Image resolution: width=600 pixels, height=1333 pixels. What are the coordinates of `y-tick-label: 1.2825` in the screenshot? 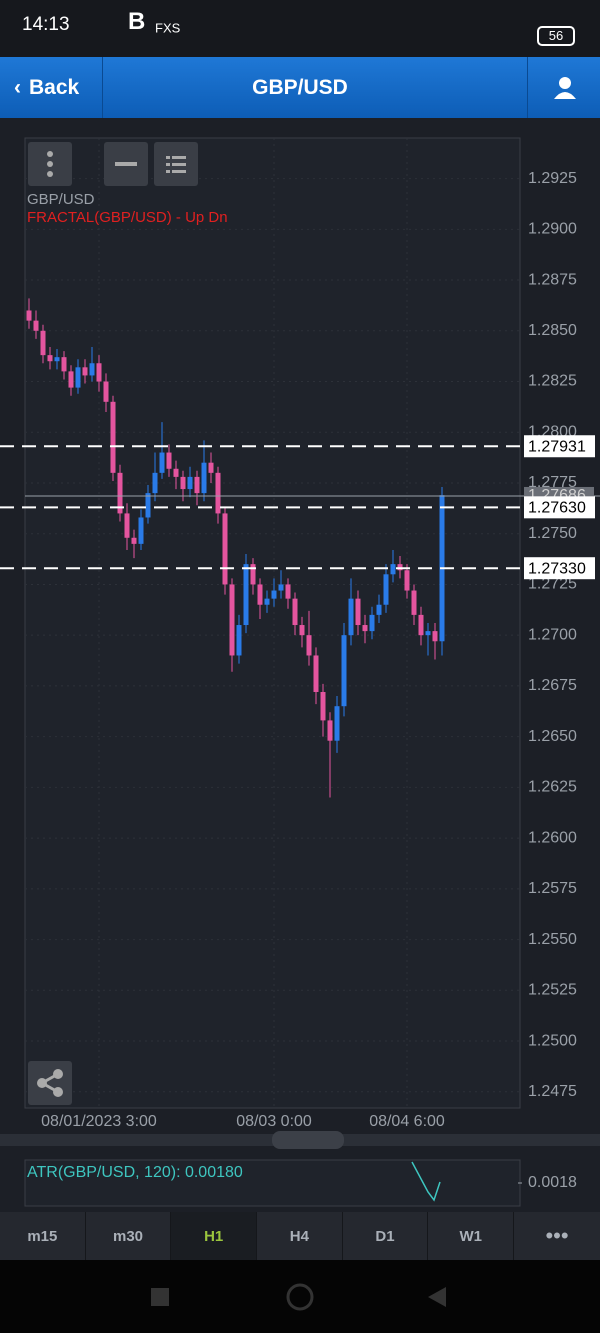 It's located at (552, 381).